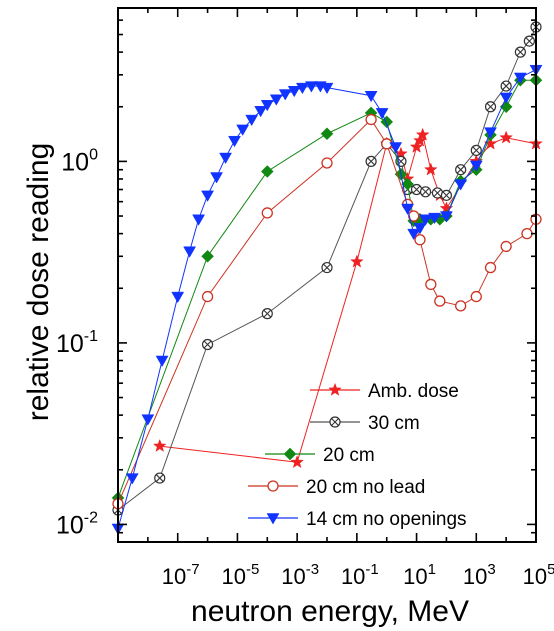 The height and width of the screenshot is (631, 554). I want to click on legend-entry: Amb. dose, so click(384, 391).